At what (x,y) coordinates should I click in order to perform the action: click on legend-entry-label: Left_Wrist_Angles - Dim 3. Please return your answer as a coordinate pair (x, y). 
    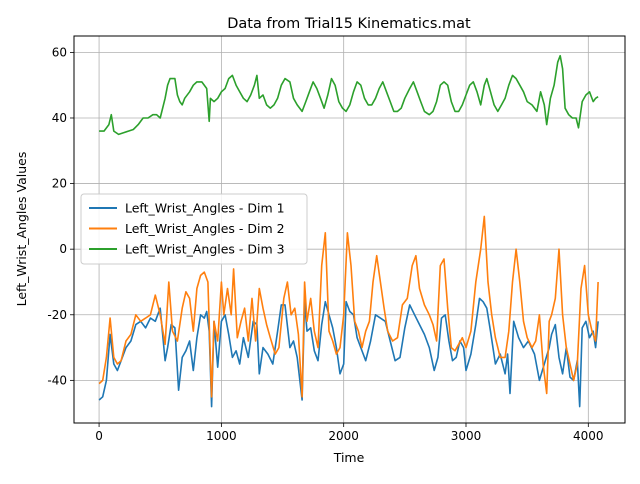
    Looking at the image, I should click on (205, 249).